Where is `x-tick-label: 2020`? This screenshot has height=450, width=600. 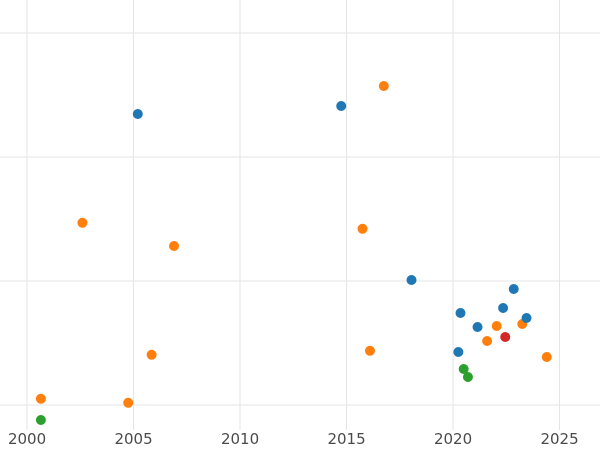
x-tick-label: 2020 is located at coordinates (453, 439).